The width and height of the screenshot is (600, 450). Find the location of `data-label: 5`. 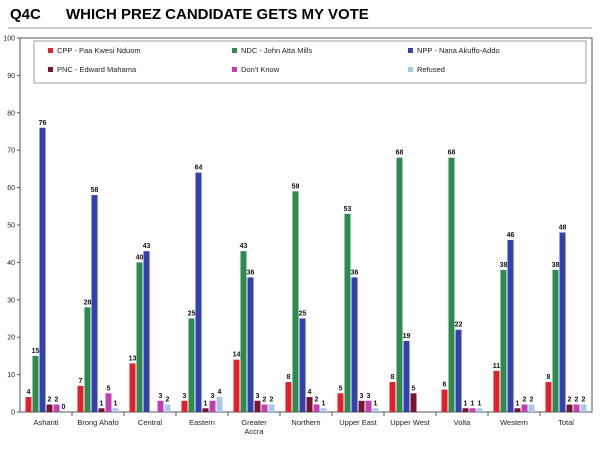

data-label: 5 is located at coordinates (414, 388).